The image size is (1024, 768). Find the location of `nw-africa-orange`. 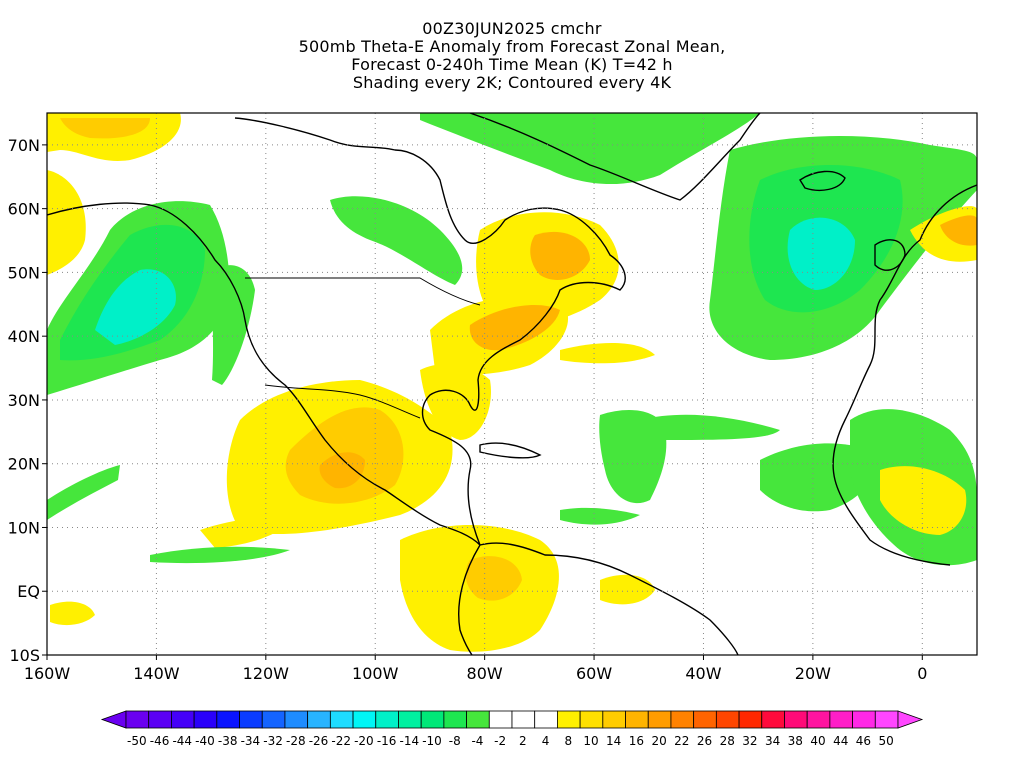

nw-africa-orange is located at coordinates (958, 230).